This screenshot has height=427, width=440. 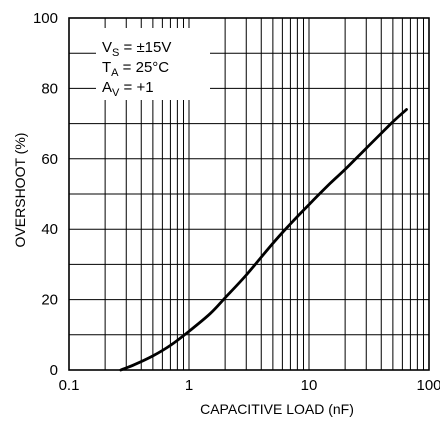 What do you see at coordinates (20, 190) in the screenshot?
I see `y-axis-title: OVERSHOOT (%)` at bounding box center [20, 190].